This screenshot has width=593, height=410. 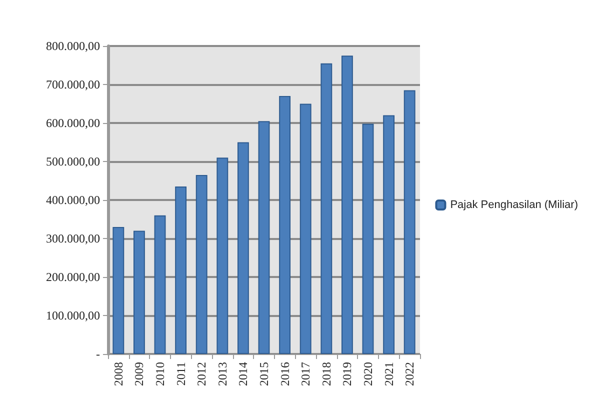 I want to click on x-tick-label: 2013, so click(x=222, y=374).